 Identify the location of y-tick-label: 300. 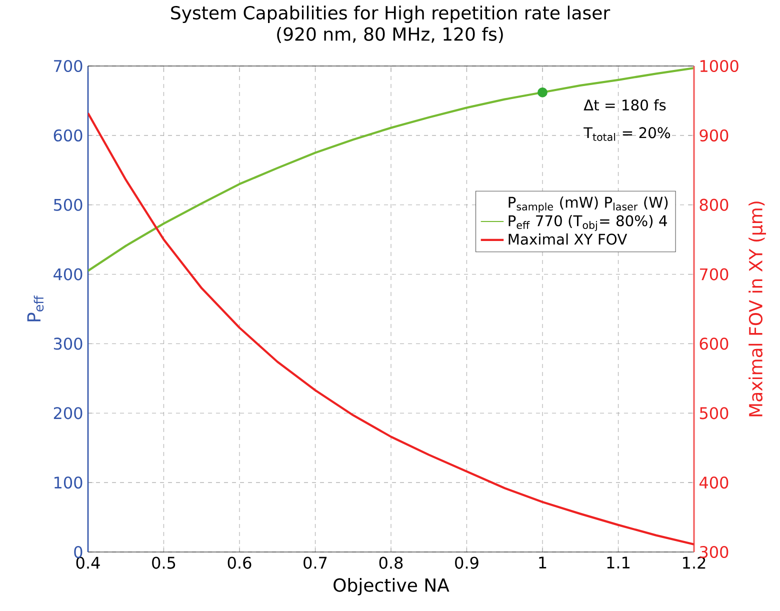
(68, 344).